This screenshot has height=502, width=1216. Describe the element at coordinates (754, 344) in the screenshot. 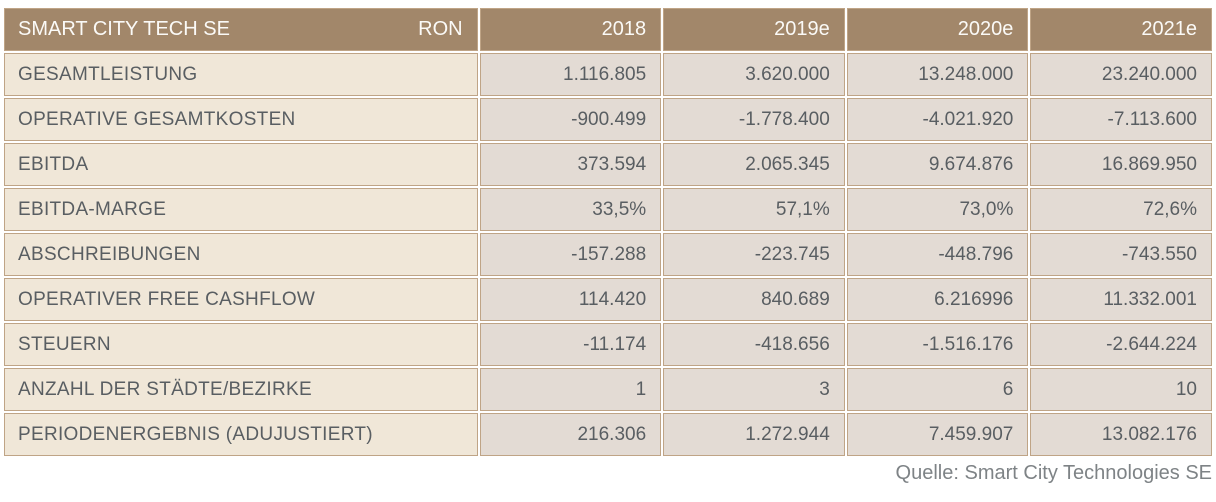

I see `row-value: -418.656` at that location.